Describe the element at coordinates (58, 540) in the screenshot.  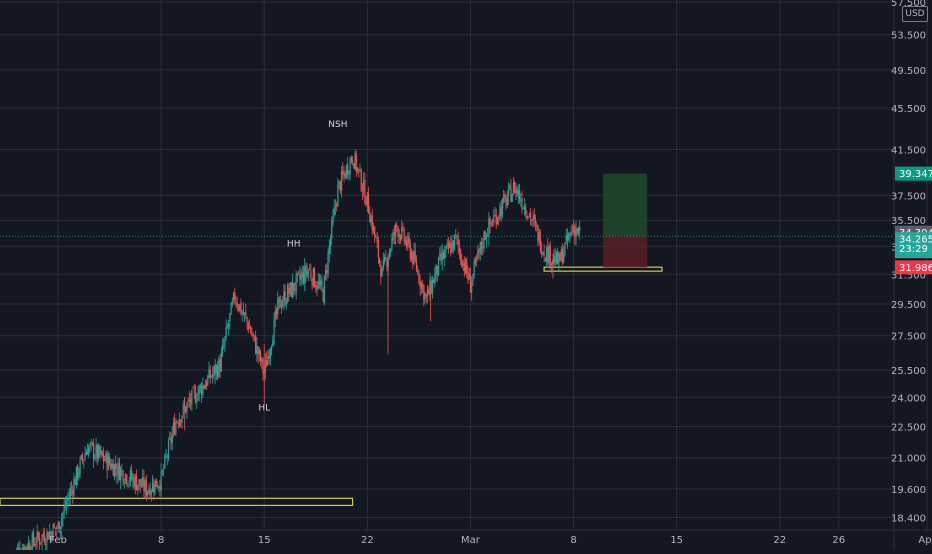
I see `time-tick-label: Feb` at that location.